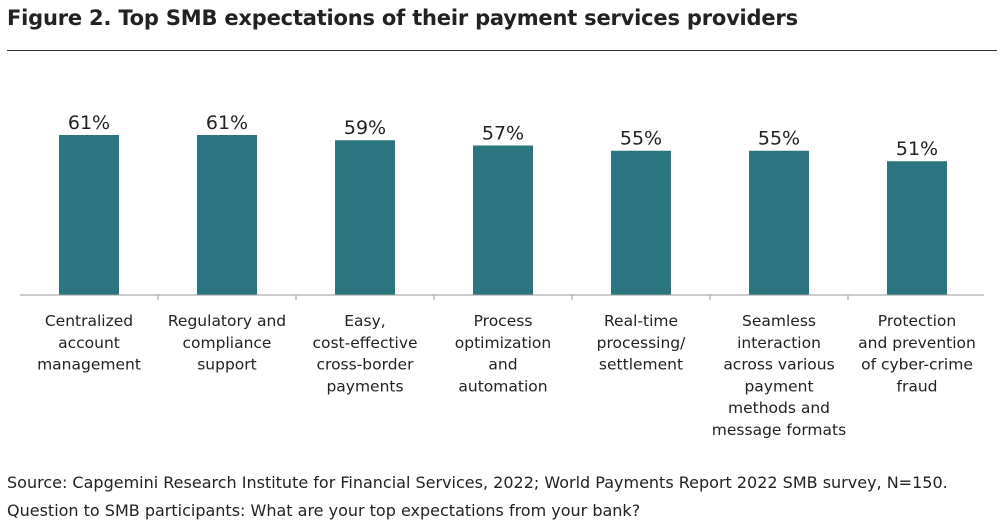 The height and width of the screenshot is (530, 1000). What do you see at coordinates (642, 343) in the screenshot?
I see `category-label-5: Real-time processing/settlement` at bounding box center [642, 343].